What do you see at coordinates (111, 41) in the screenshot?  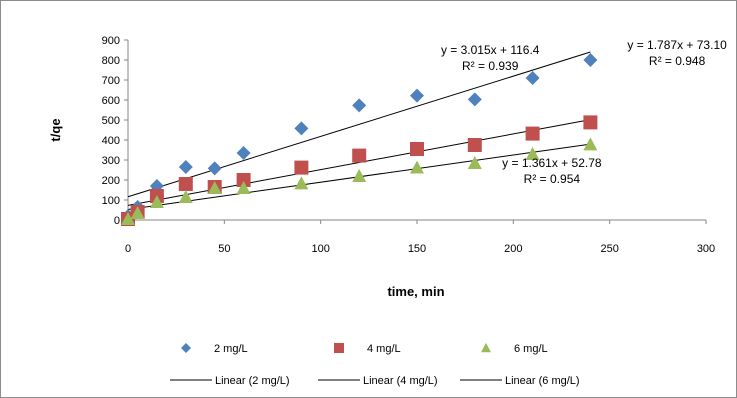 I see `y-tick-label: 900` at bounding box center [111, 41].